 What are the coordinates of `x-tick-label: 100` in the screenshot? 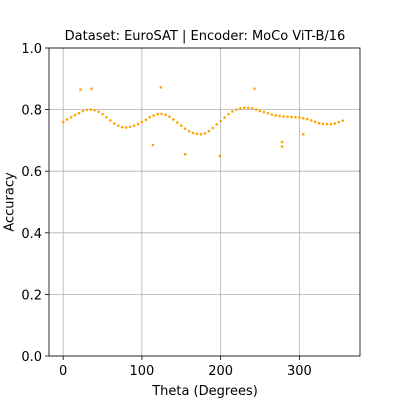 It's located at (141, 371).